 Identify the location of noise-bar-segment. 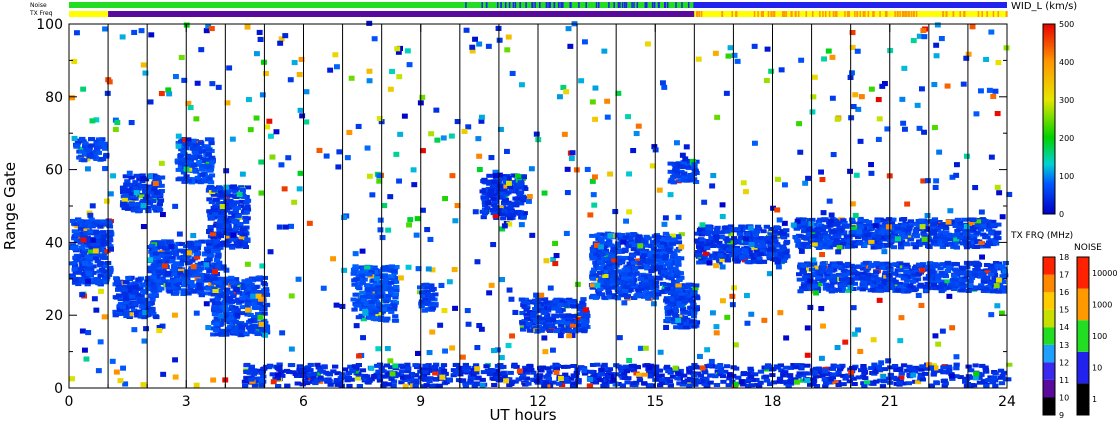
(647, 5).